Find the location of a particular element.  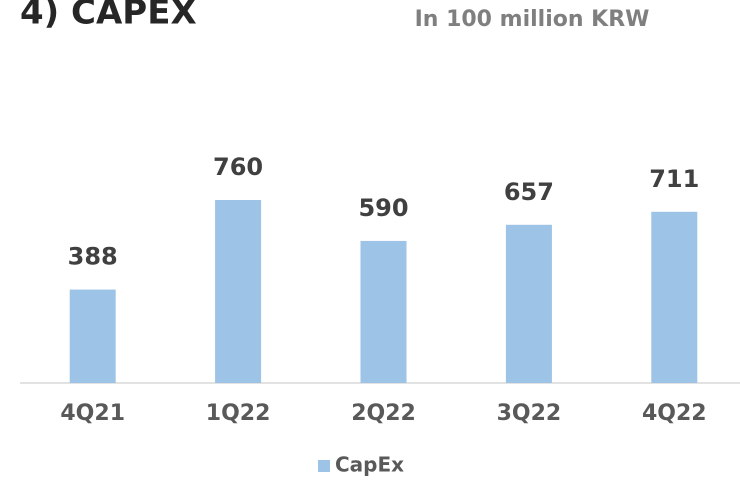

x-tick-label: 2Q22 is located at coordinates (383, 413).